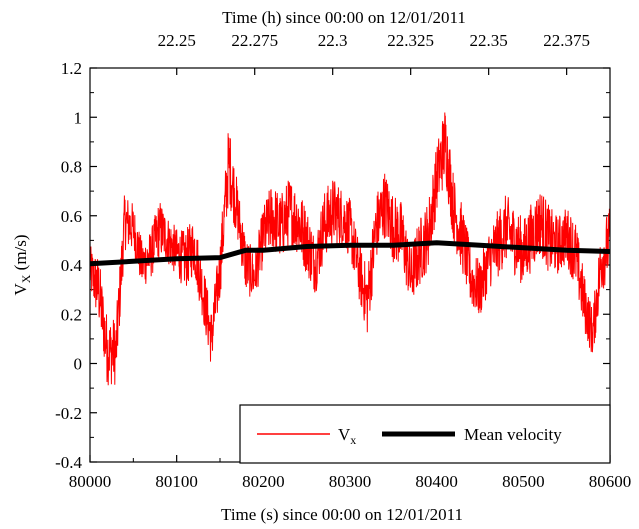 Image resolution: width=639 pixels, height=529 pixels. I want to click on x-axis-title: Time (s) since 00:00 on 12/01/2011, so click(342, 514).